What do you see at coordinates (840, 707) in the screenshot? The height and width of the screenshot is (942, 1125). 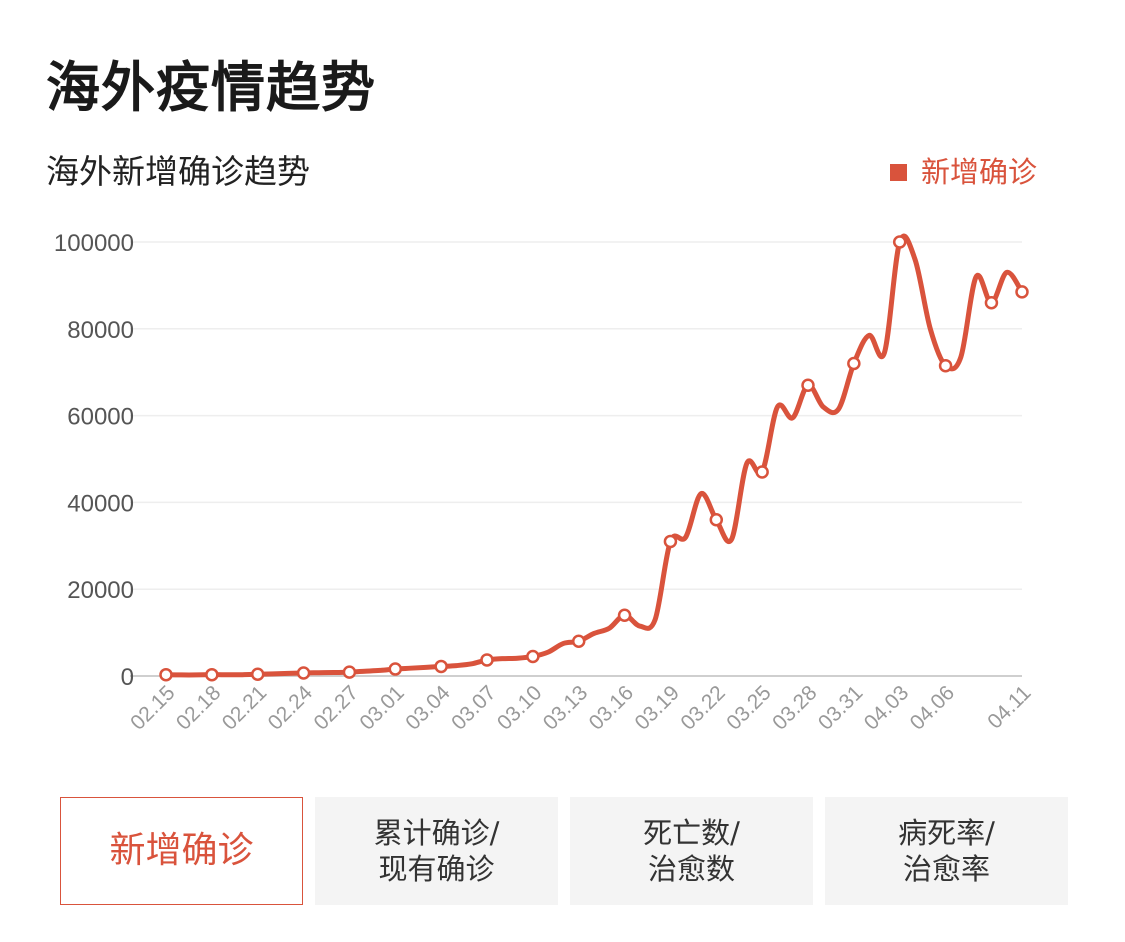 I see `x-tick-label: 03.31` at bounding box center [840, 707].